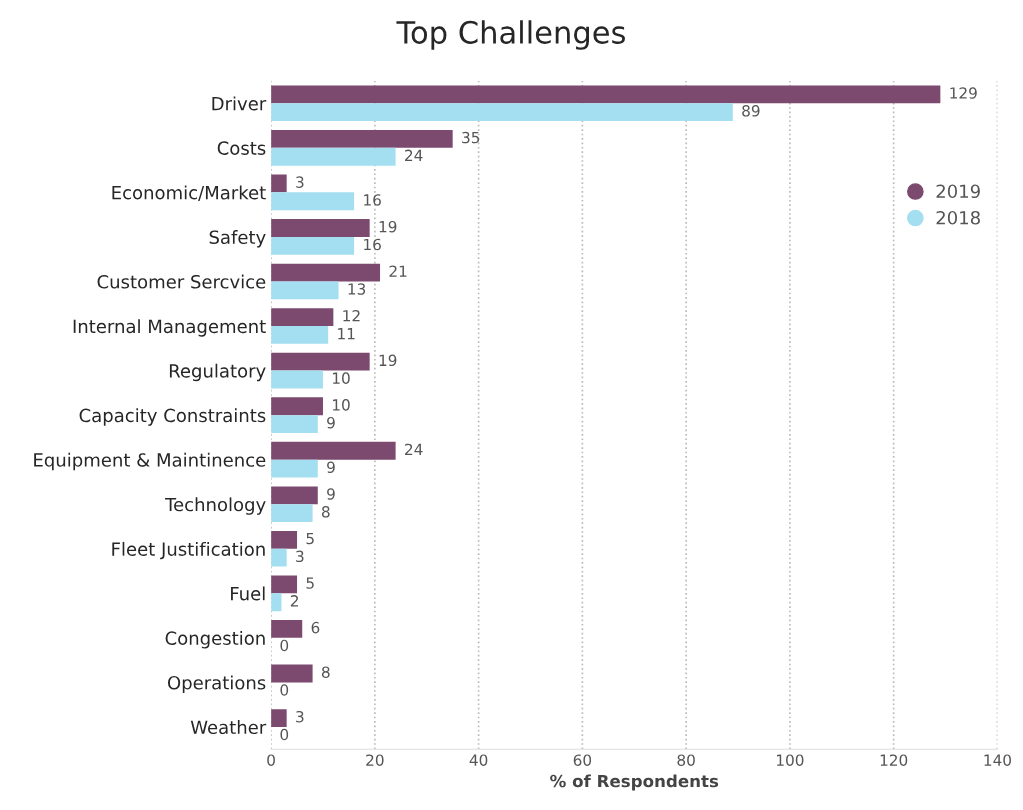 The height and width of the screenshot is (810, 1023). I want to click on y-tick-label: Fuel, so click(248, 593).